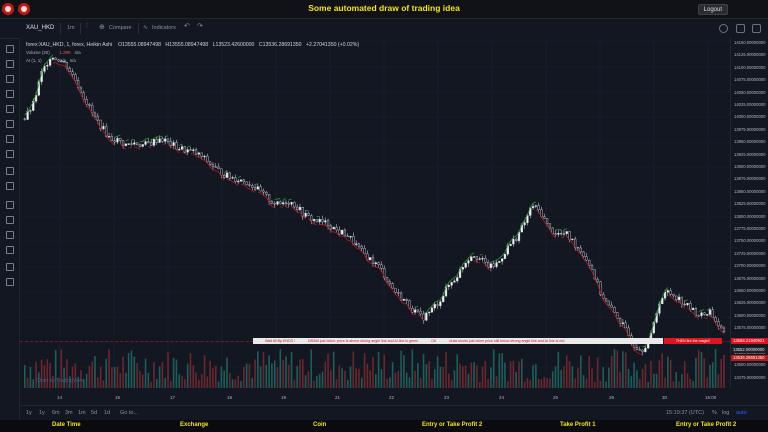 The width and height of the screenshot is (768, 432). I want to click on ai-label: AI (1, 1), so click(34, 60).